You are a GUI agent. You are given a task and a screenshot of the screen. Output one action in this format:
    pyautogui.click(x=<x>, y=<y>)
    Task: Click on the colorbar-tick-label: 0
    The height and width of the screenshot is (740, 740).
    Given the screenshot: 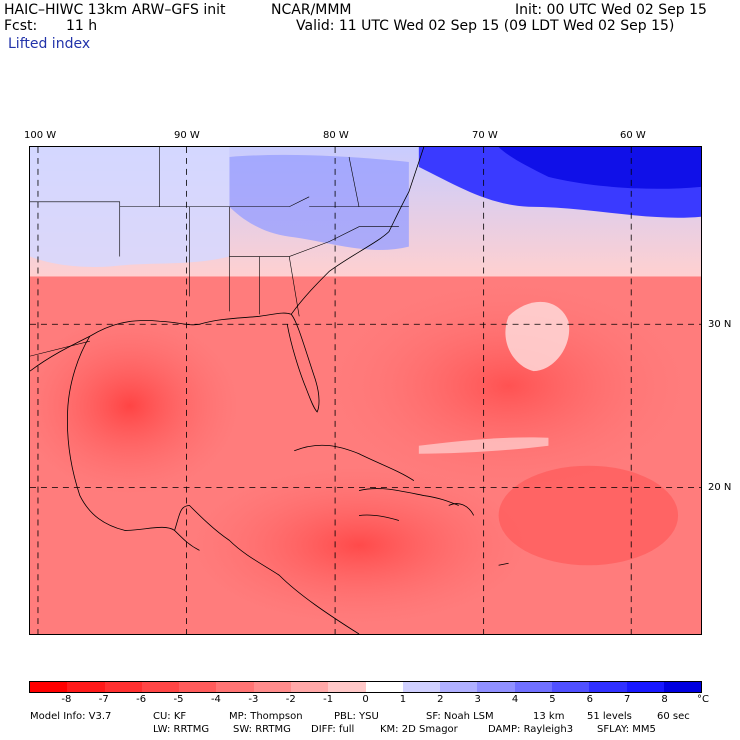 What is the action you would take?
    pyautogui.click(x=365, y=699)
    